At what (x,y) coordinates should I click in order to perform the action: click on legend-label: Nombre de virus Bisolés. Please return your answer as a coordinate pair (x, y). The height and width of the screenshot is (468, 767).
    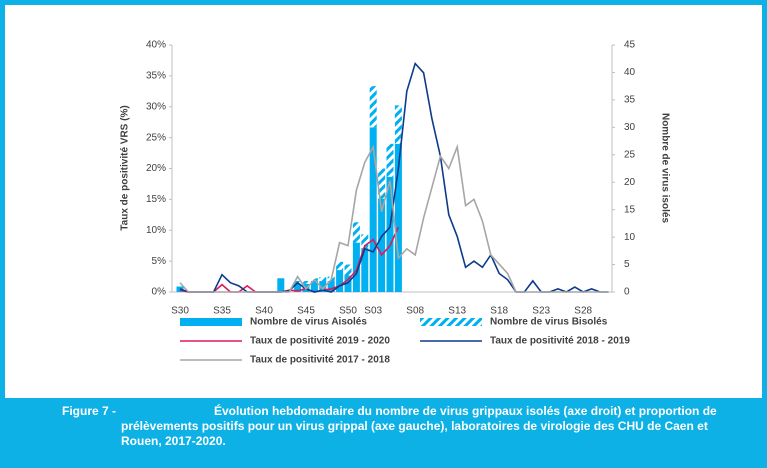
    Looking at the image, I should click on (549, 322).